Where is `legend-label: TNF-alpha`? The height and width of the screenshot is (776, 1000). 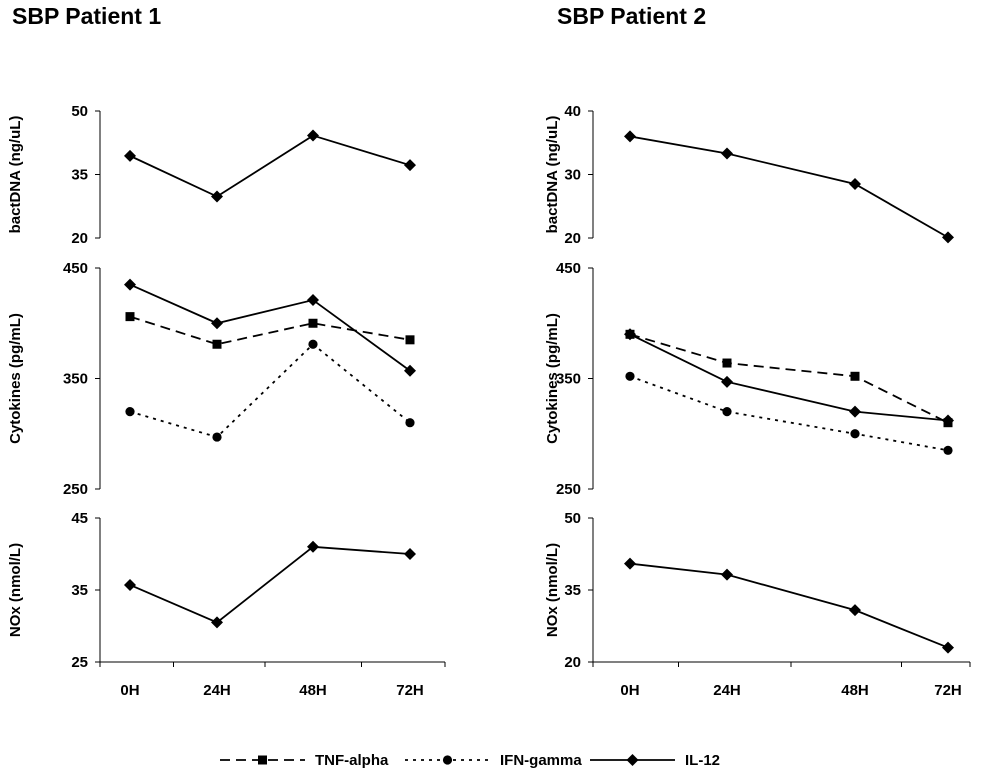 legend-label: TNF-alpha is located at coordinates (352, 760).